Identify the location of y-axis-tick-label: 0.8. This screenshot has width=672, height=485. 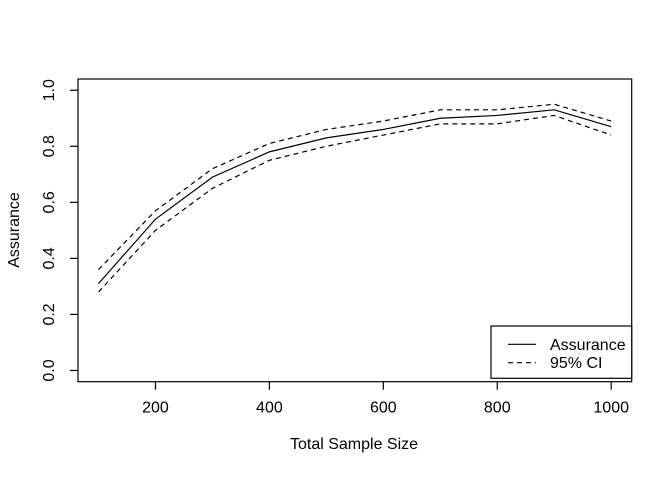
(49, 146).